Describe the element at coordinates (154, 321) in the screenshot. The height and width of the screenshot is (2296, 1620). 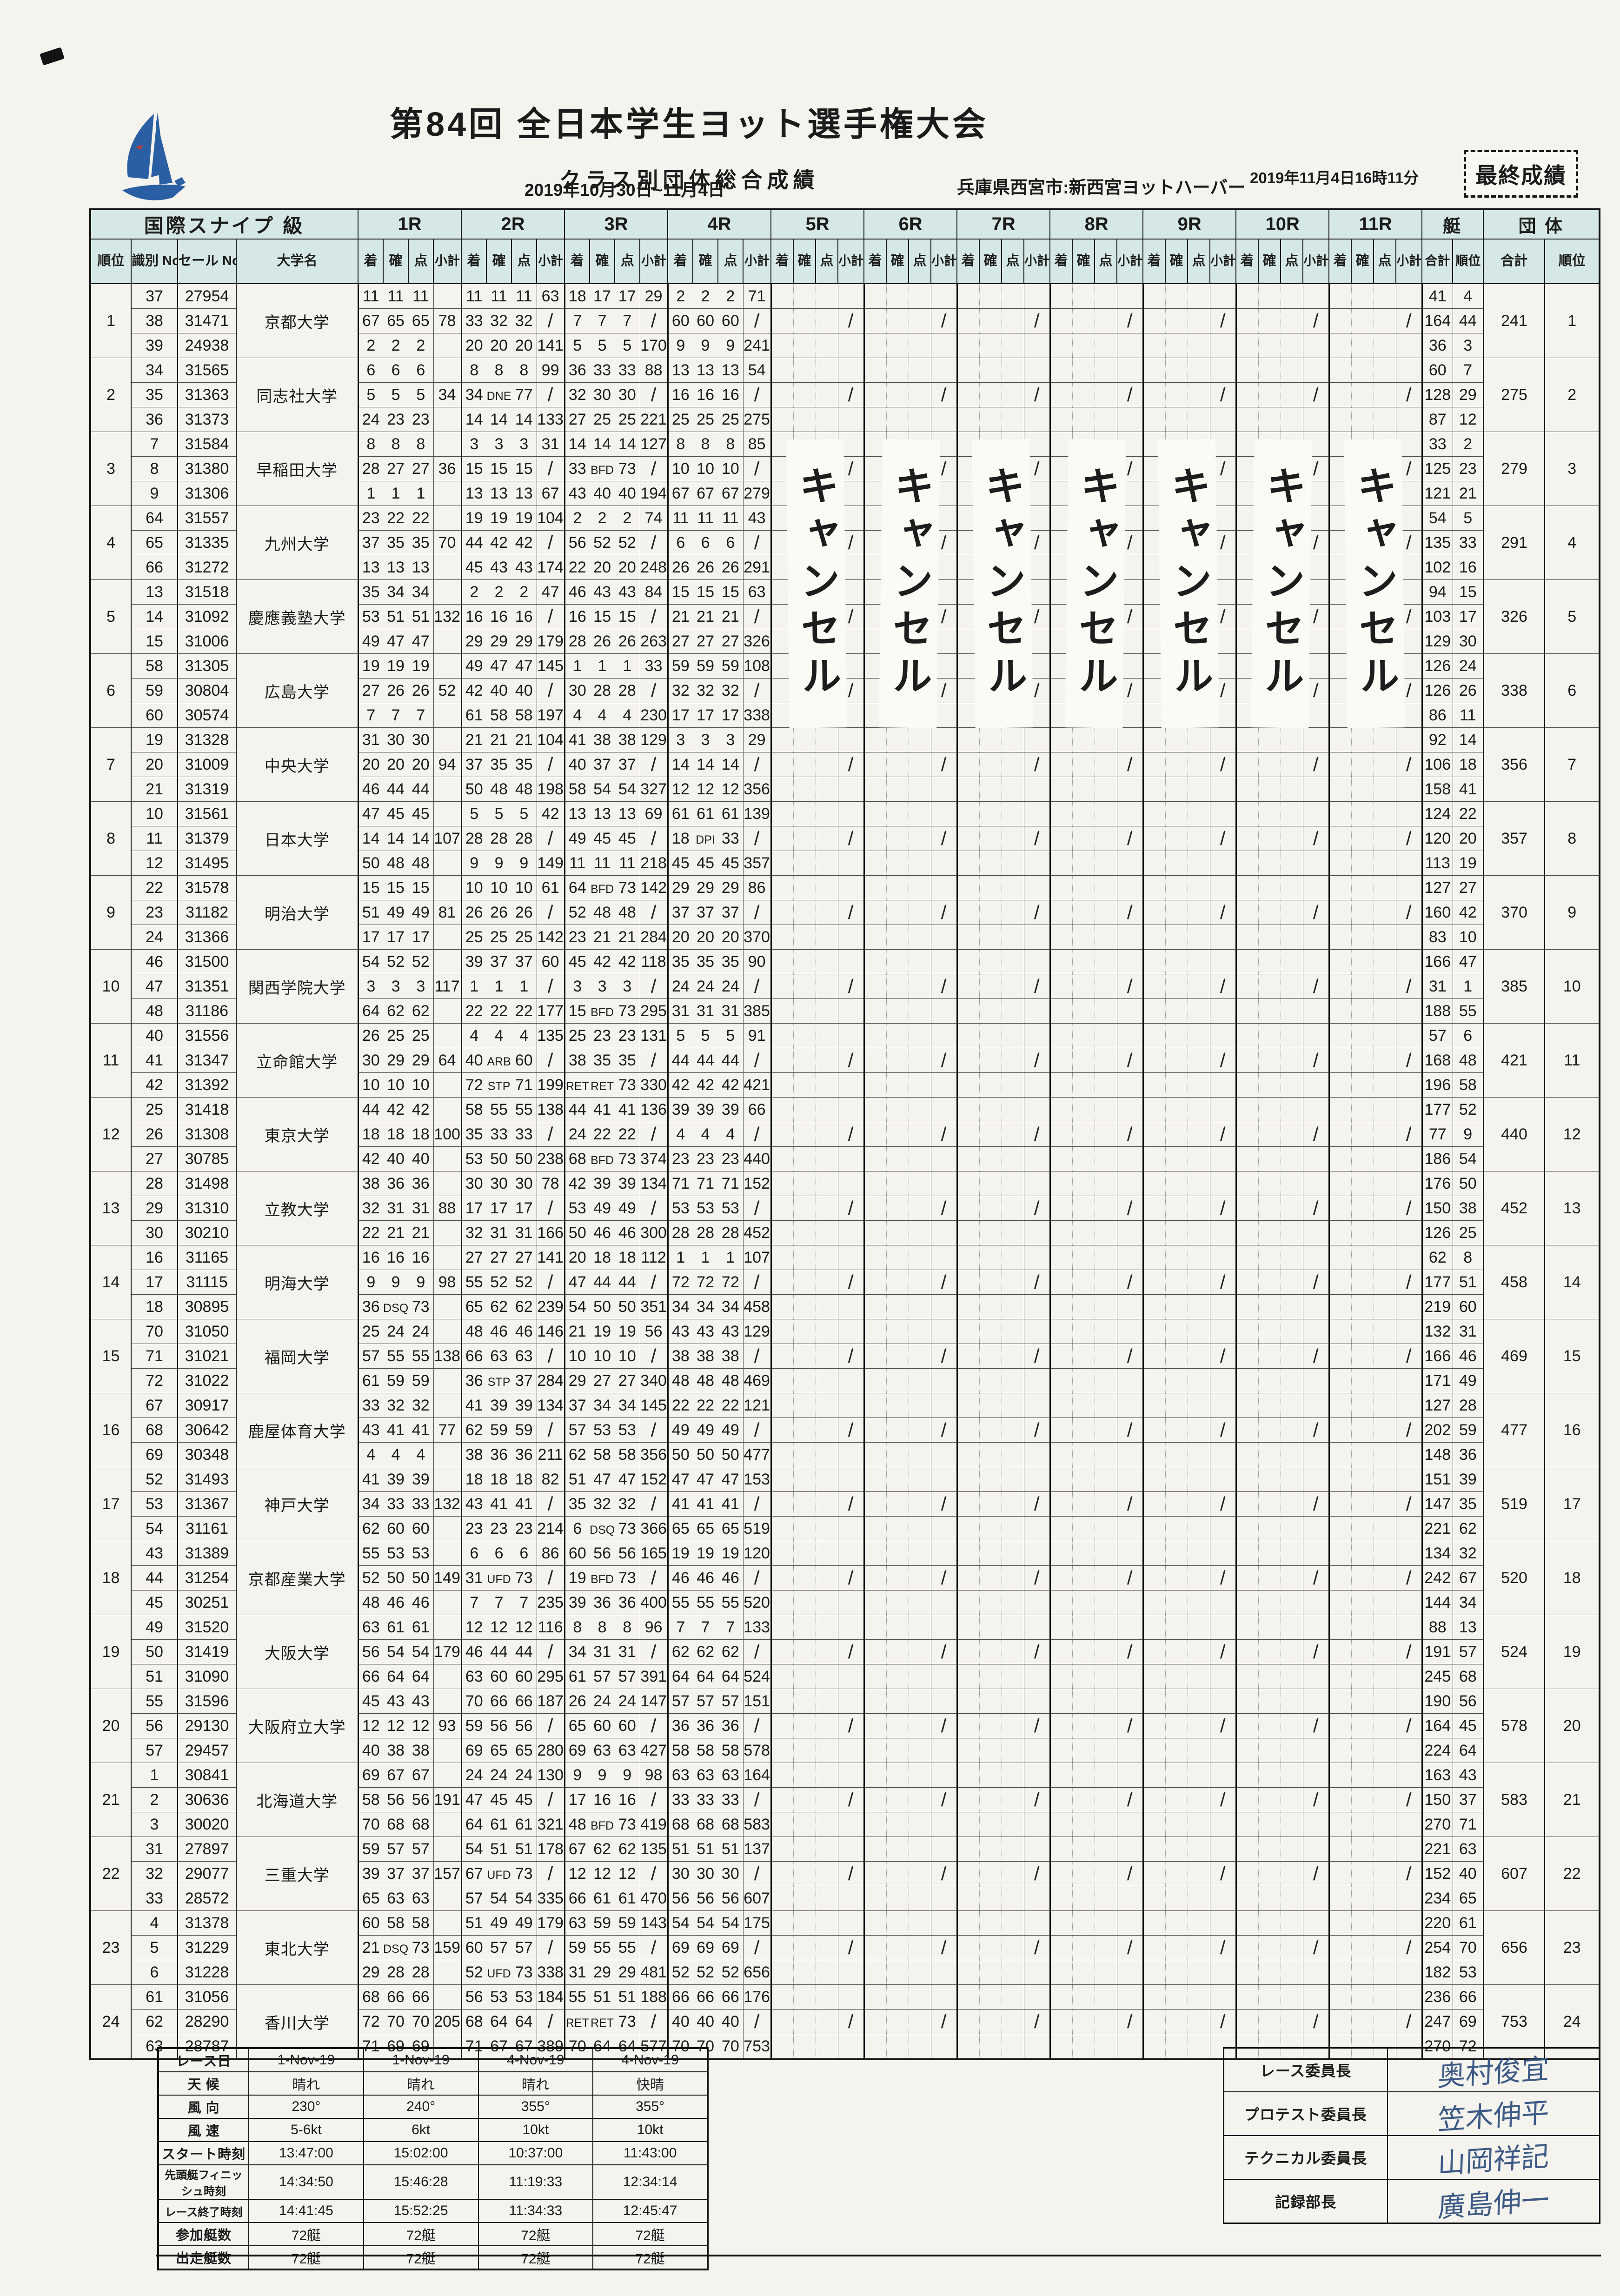
I see `boat-id-cell: 38` at that location.